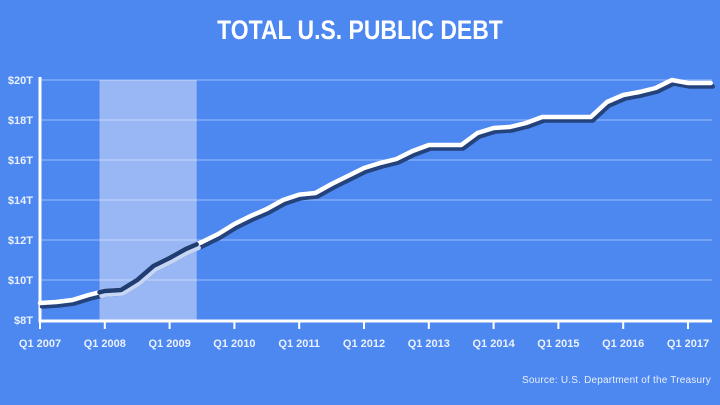 The height and width of the screenshot is (405, 720). I want to click on x-tick-label: Q1 2011, so click(299, 344).